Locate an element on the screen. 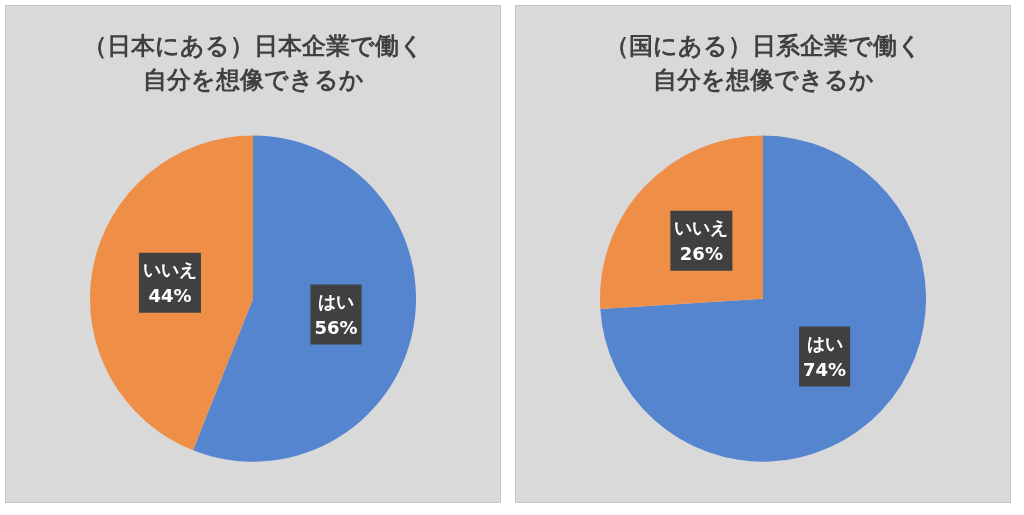  data-label: 26% is located at coordinates (701, 254).